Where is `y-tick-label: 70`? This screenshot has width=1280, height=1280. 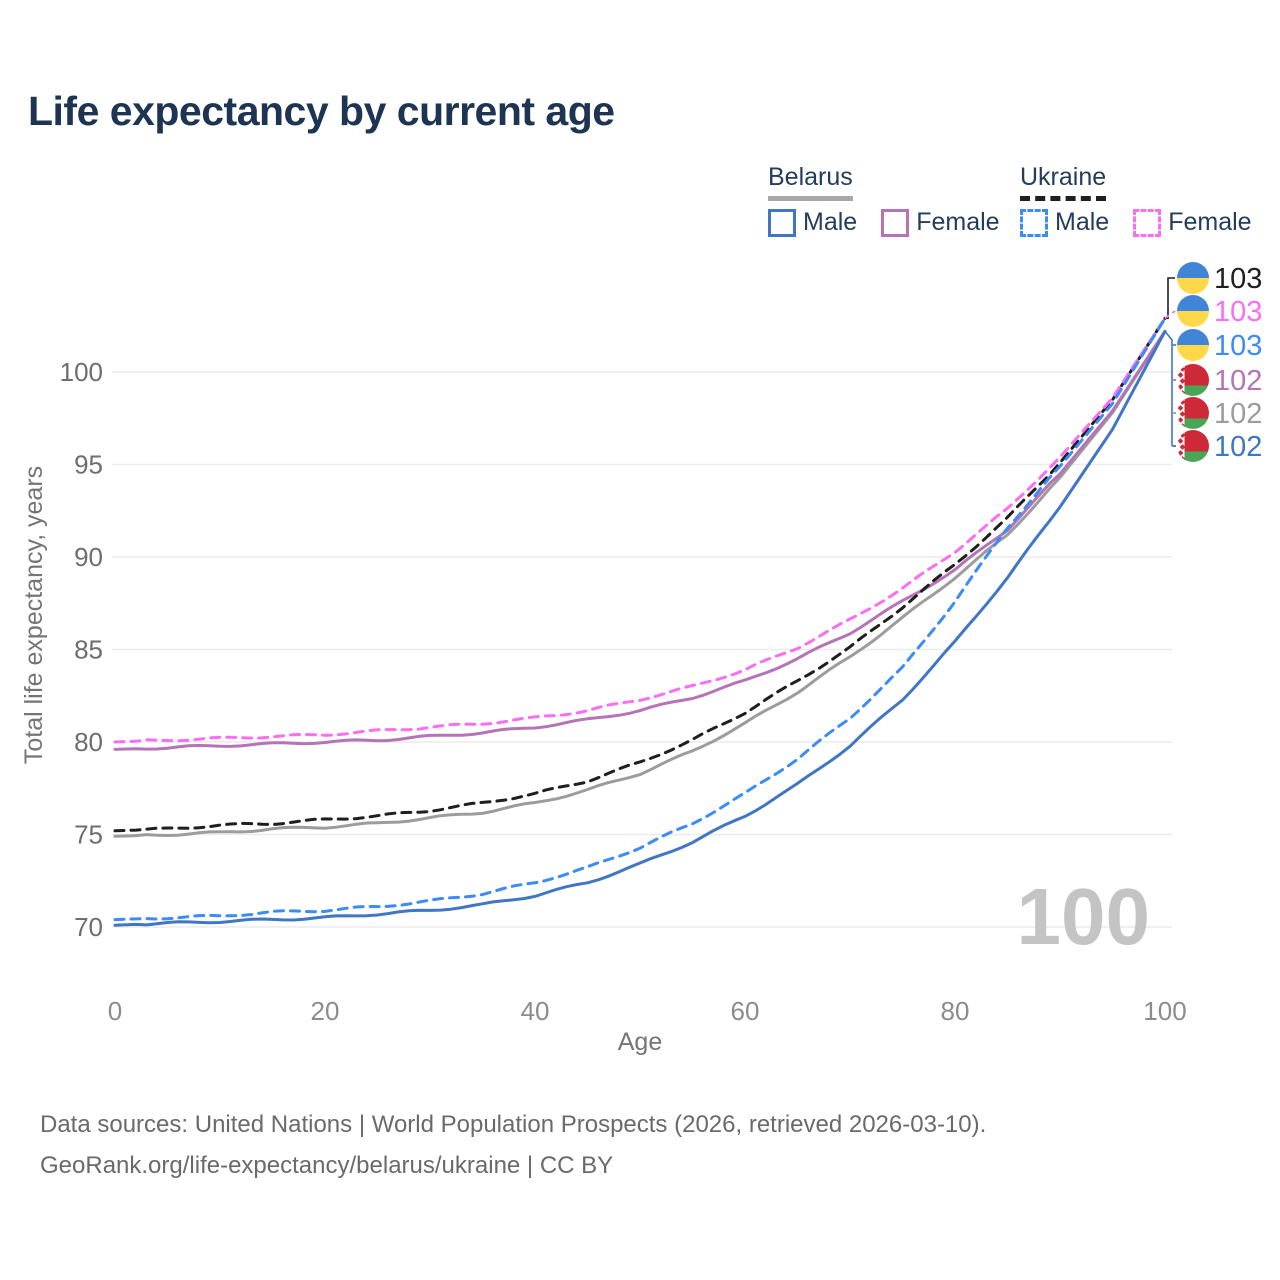
y-tick-label: 70 is located at coordinates (88, 927).